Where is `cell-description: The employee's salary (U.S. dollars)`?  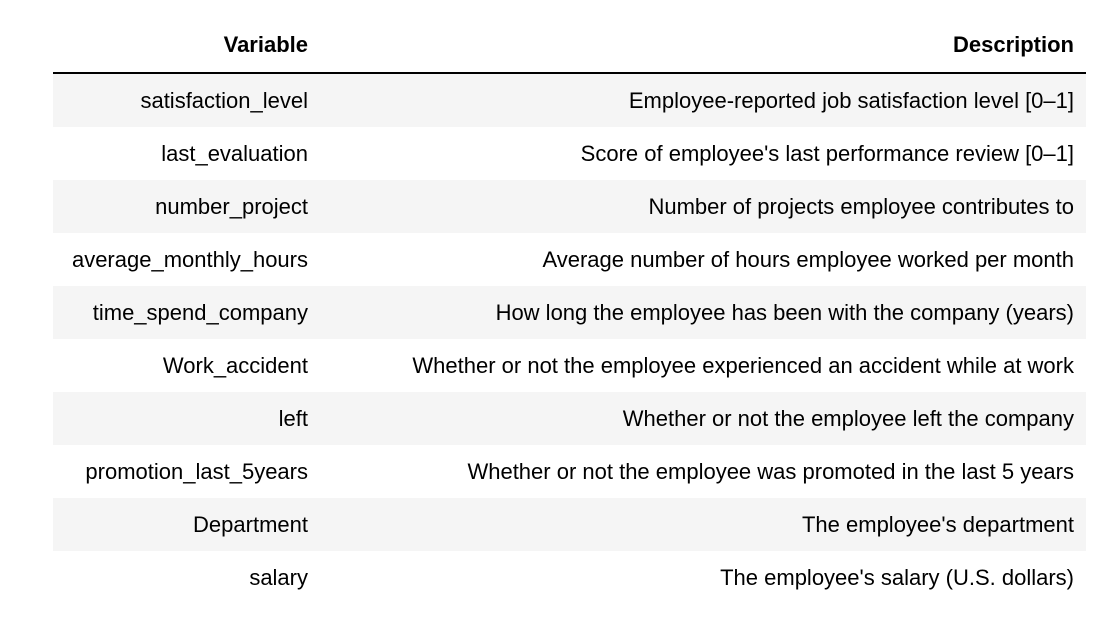
cell-description: The employee's salary (U.S. dollars) is located at coordinates (897, 577).